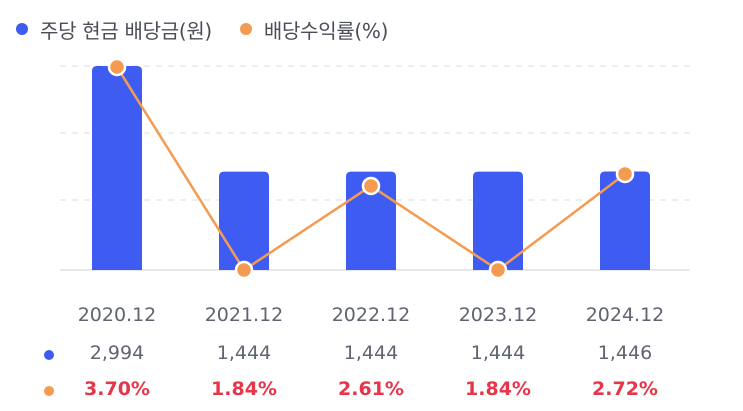  I want to click on x-tick-label: 2023.12, so click(498, 315).